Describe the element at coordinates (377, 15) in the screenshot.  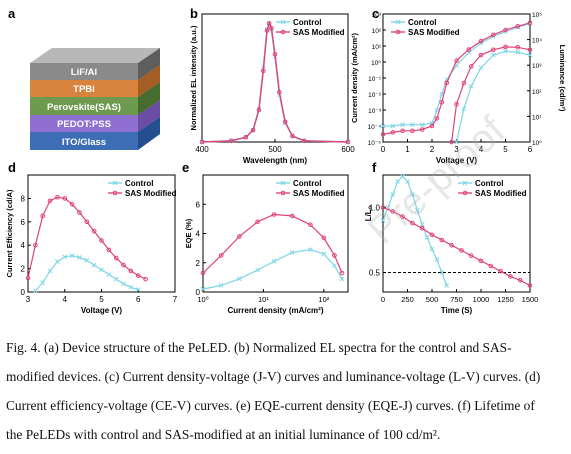
I see `chart-c-ytick-label-8: 10³` at that location.